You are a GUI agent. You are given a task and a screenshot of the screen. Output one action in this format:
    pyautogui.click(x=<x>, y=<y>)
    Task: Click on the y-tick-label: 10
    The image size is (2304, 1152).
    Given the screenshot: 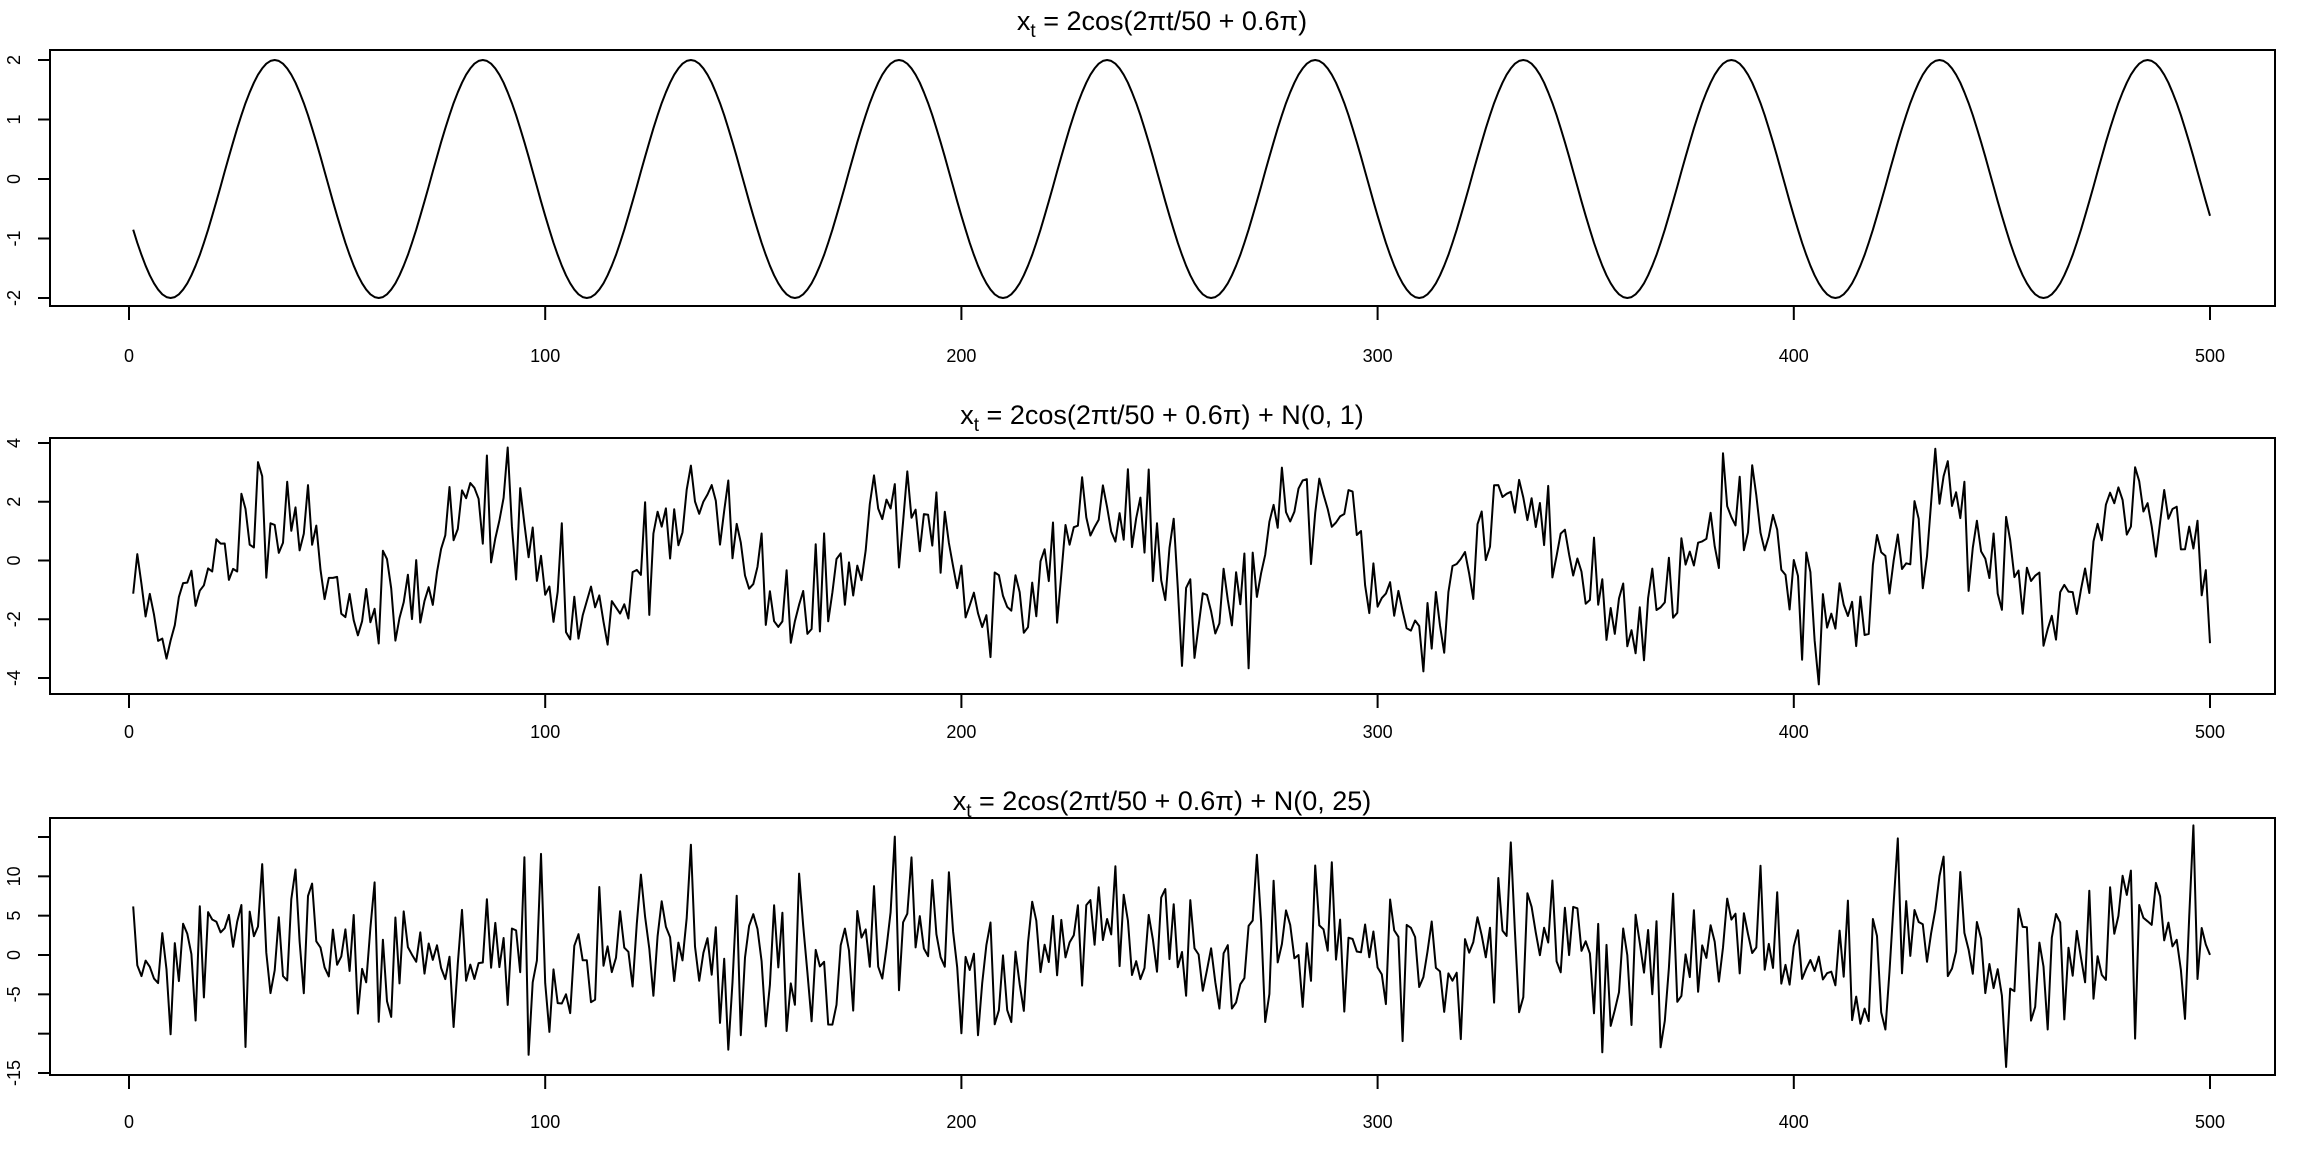 What is the action you would take?
    pyautogui.click(x=14, y=876)
    